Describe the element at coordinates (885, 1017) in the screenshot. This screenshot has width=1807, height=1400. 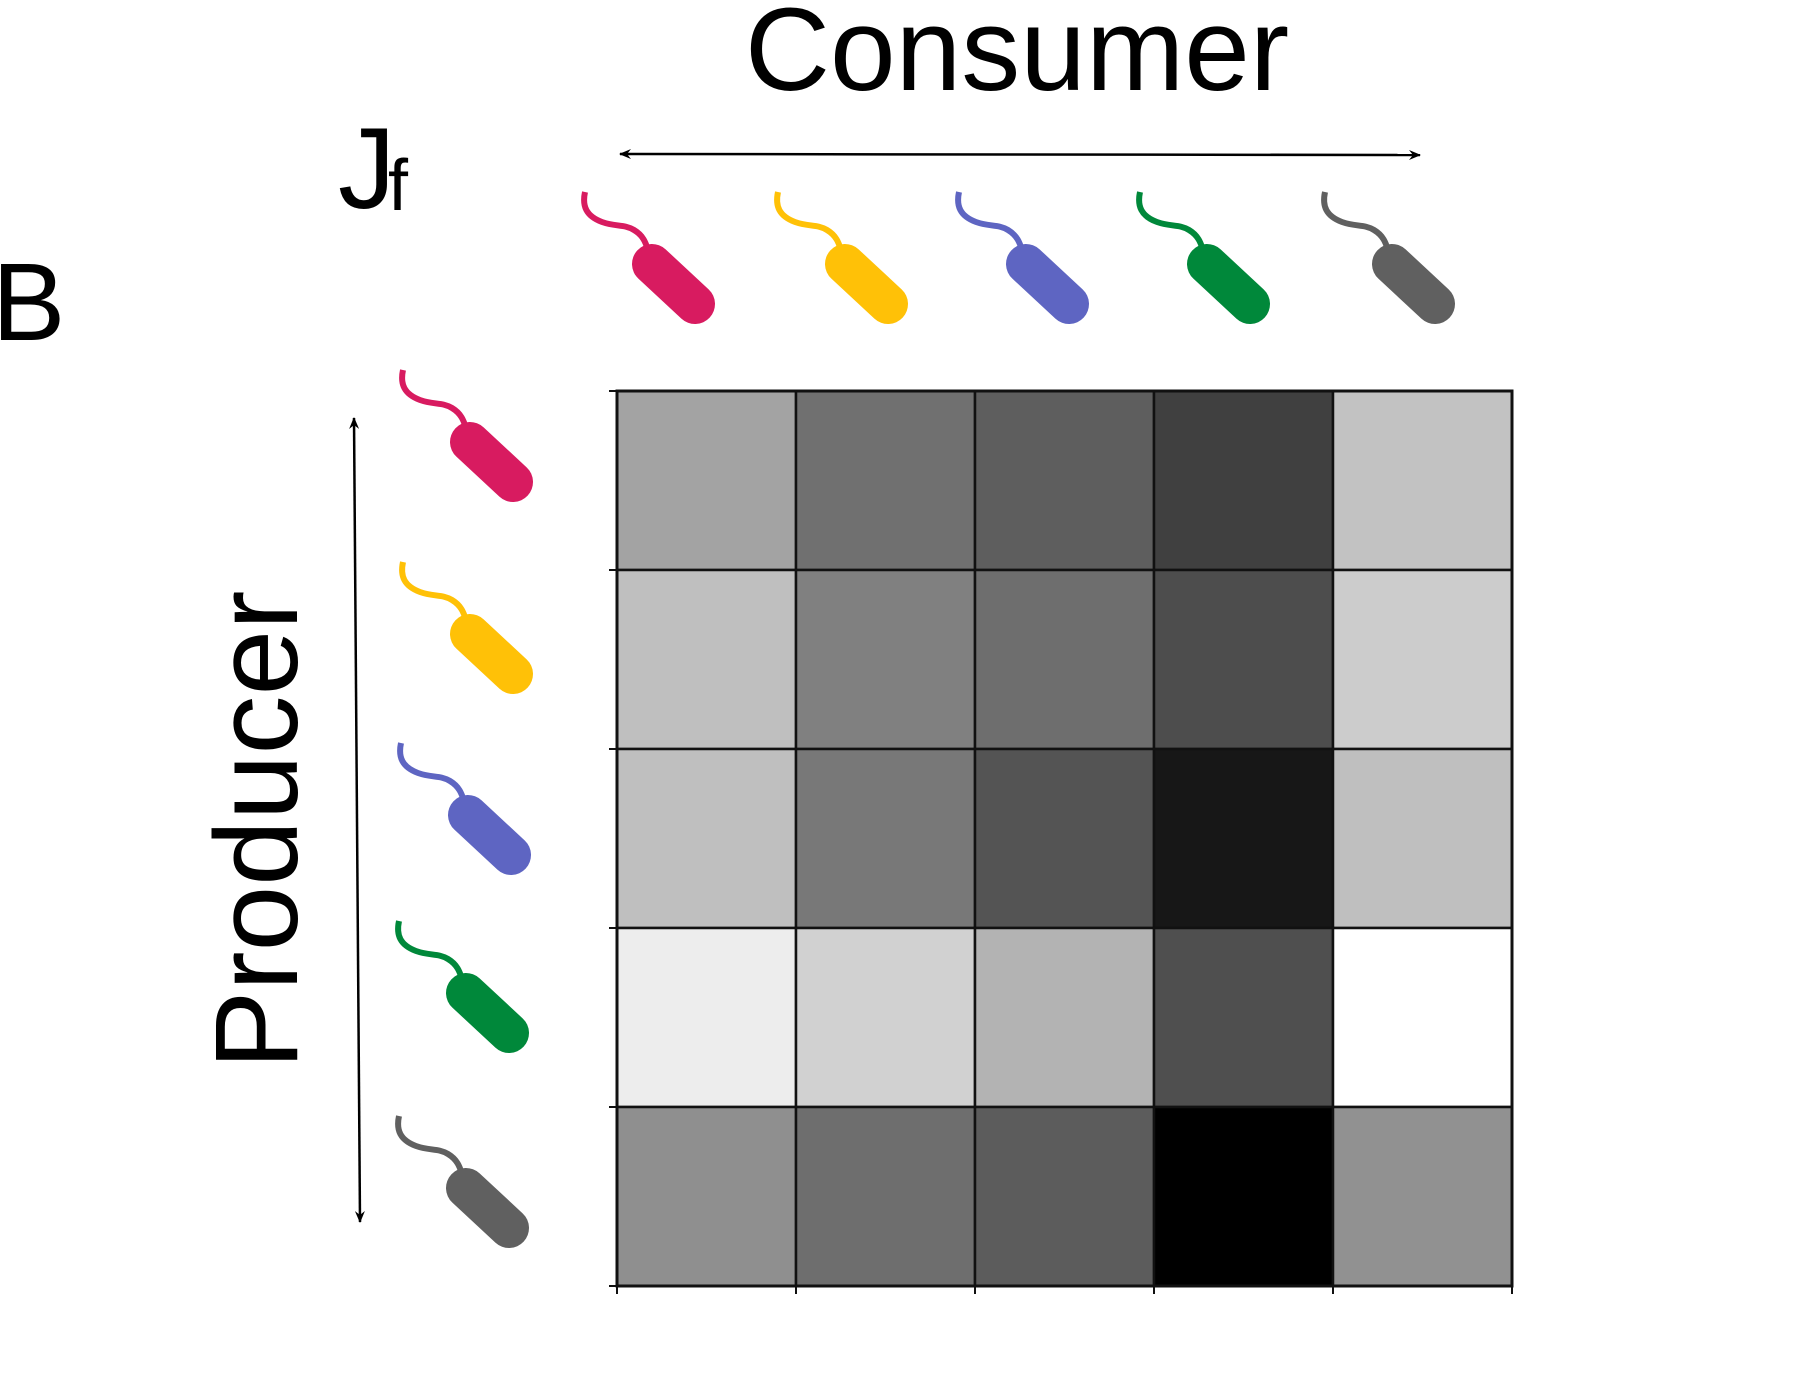
I see `heatmap-cell-r4-c2` at that location.